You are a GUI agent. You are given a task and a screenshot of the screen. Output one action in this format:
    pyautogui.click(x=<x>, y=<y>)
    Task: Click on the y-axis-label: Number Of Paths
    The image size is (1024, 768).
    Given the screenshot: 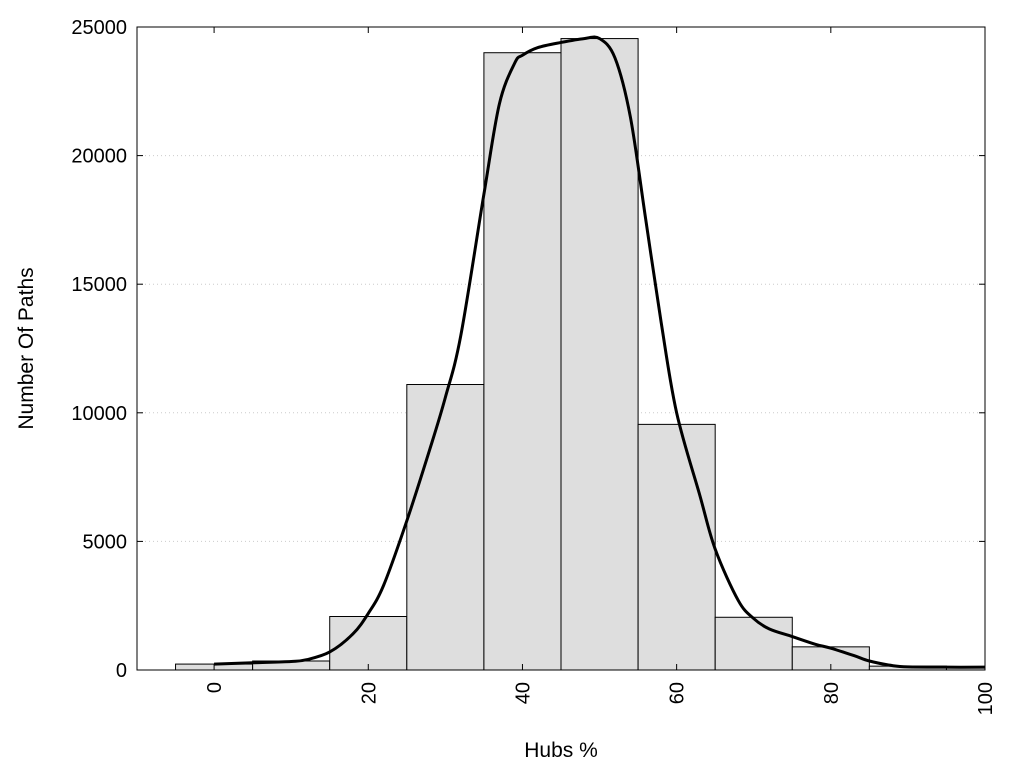 What is the action you would take?
    pyautogui.click(x=26, y=348)
    